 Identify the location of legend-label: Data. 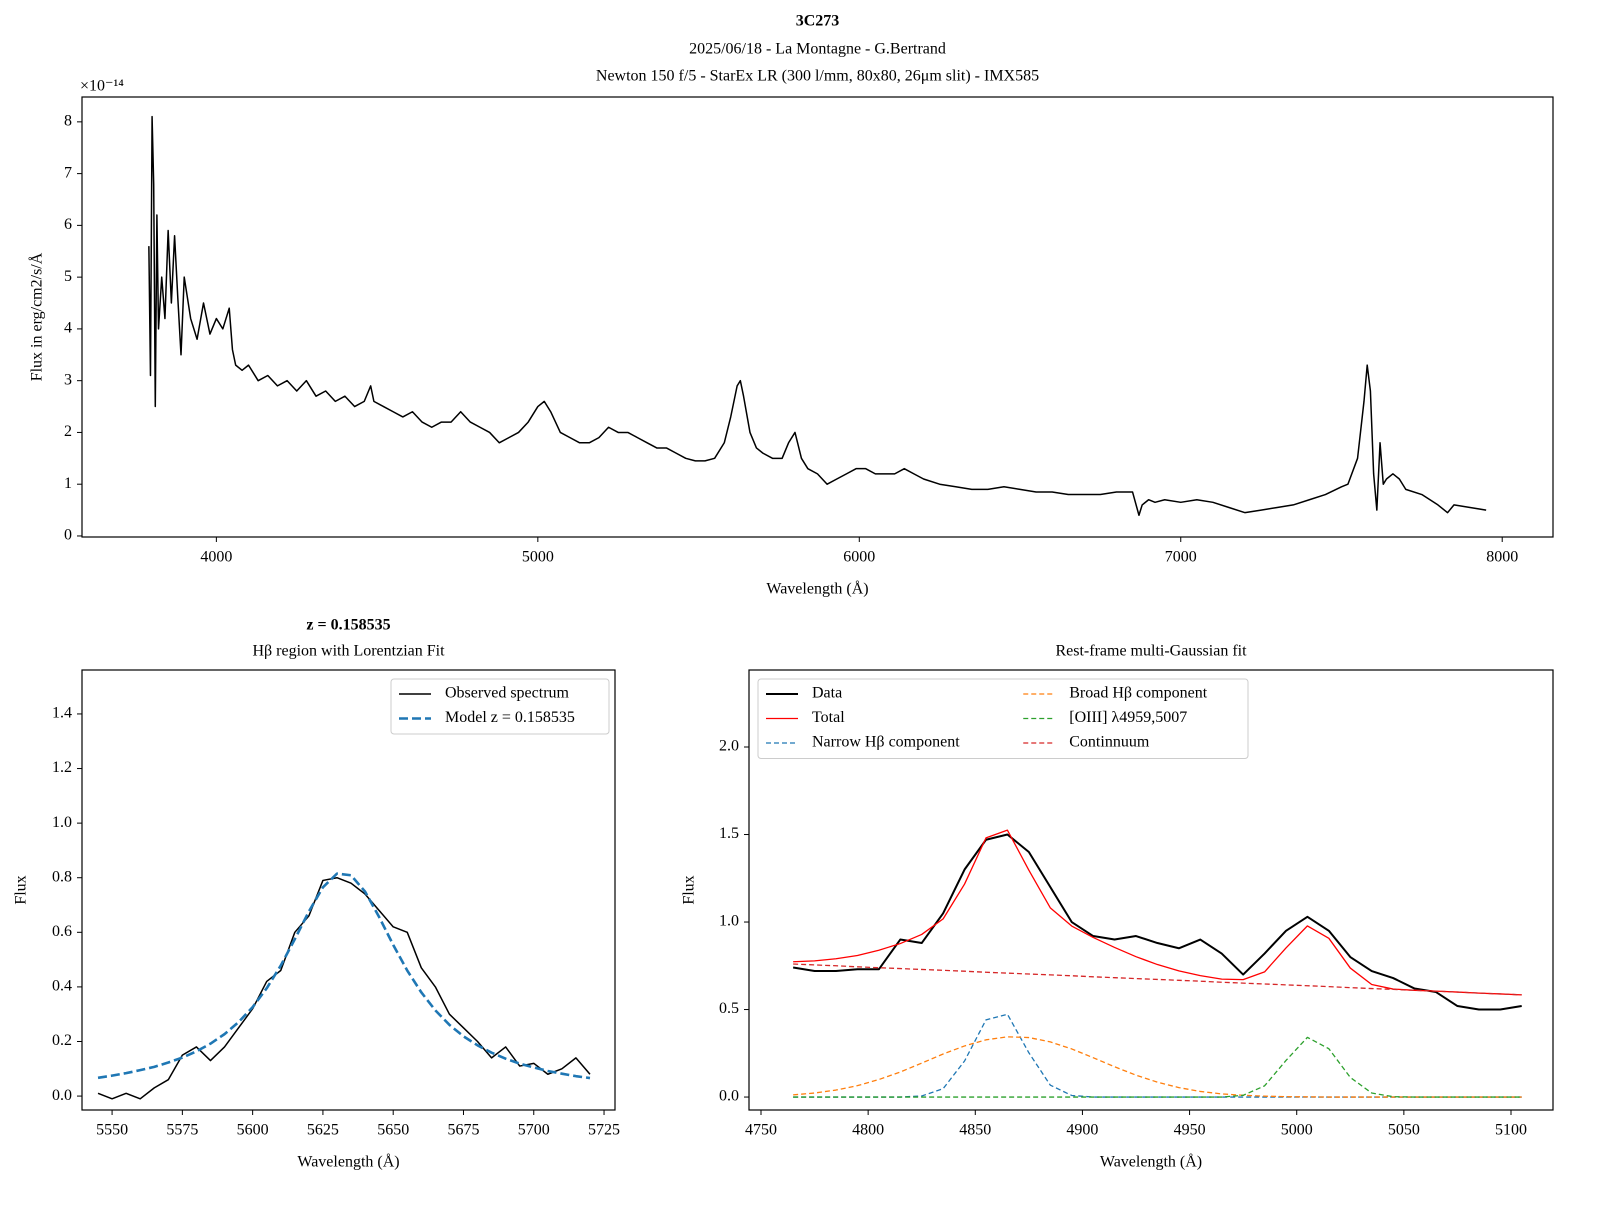
(827, 693).